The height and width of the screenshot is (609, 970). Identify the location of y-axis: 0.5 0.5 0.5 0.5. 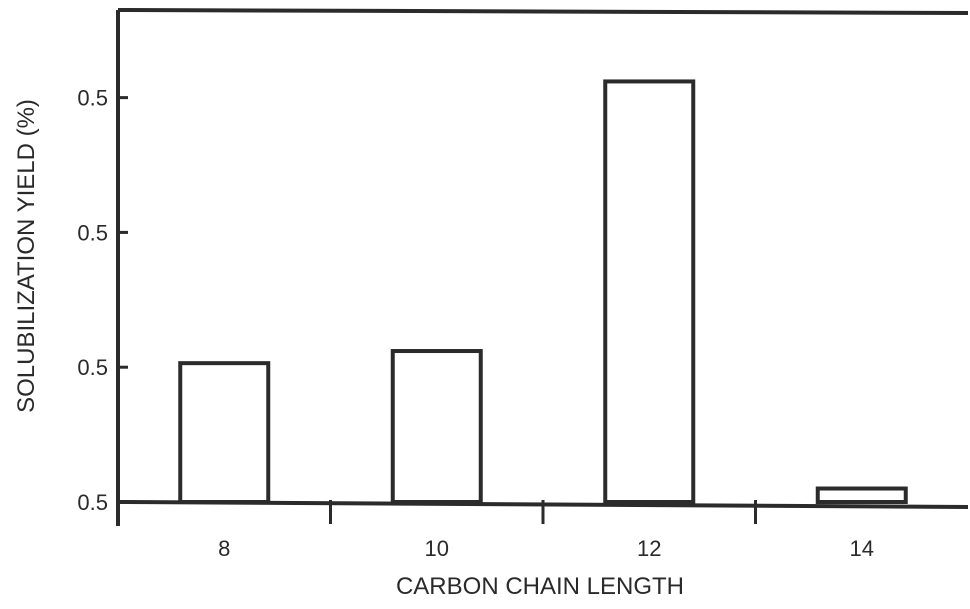
(102, 300).